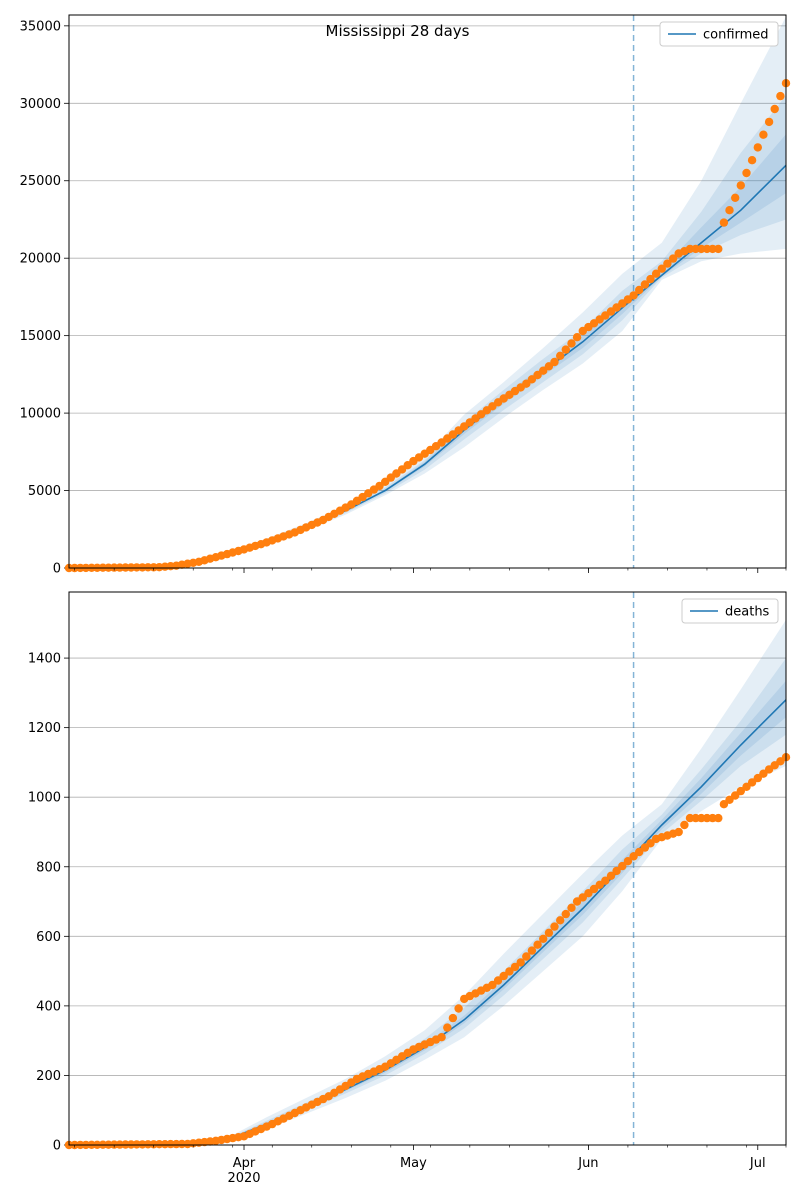  Describe the element at coordinates (587, 1163) in the screenshot. I see `x-tick-label: Jun` at that location.